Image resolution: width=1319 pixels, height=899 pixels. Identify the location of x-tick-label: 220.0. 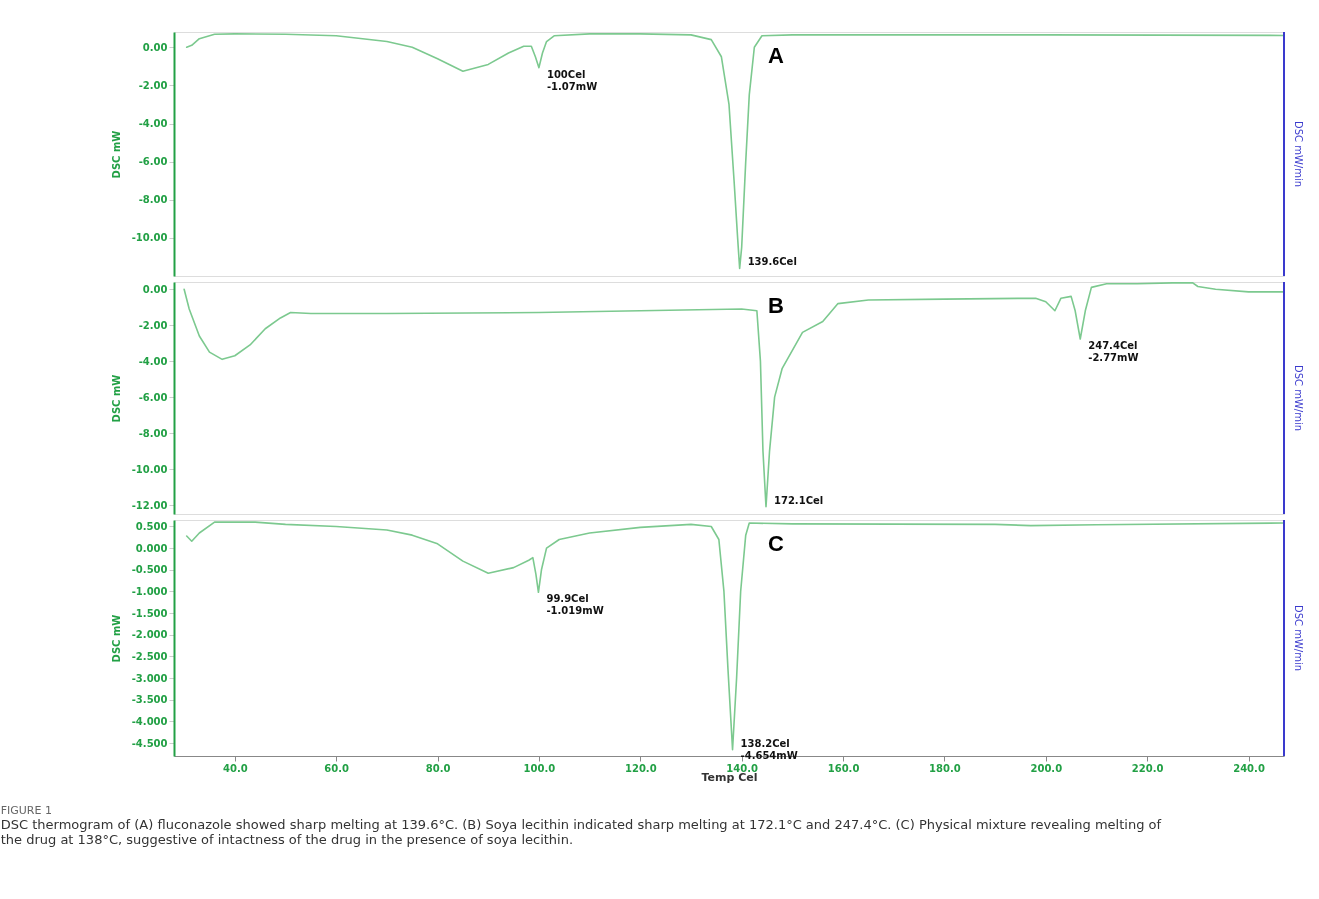
(1147, 768).